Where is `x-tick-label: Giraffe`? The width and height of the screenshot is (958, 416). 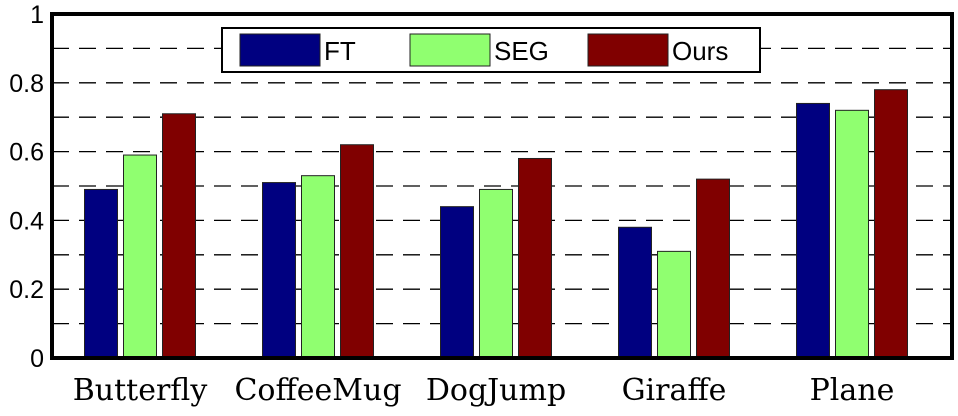 x-tick-label: Giraffe is located at coordinates (674, 390).